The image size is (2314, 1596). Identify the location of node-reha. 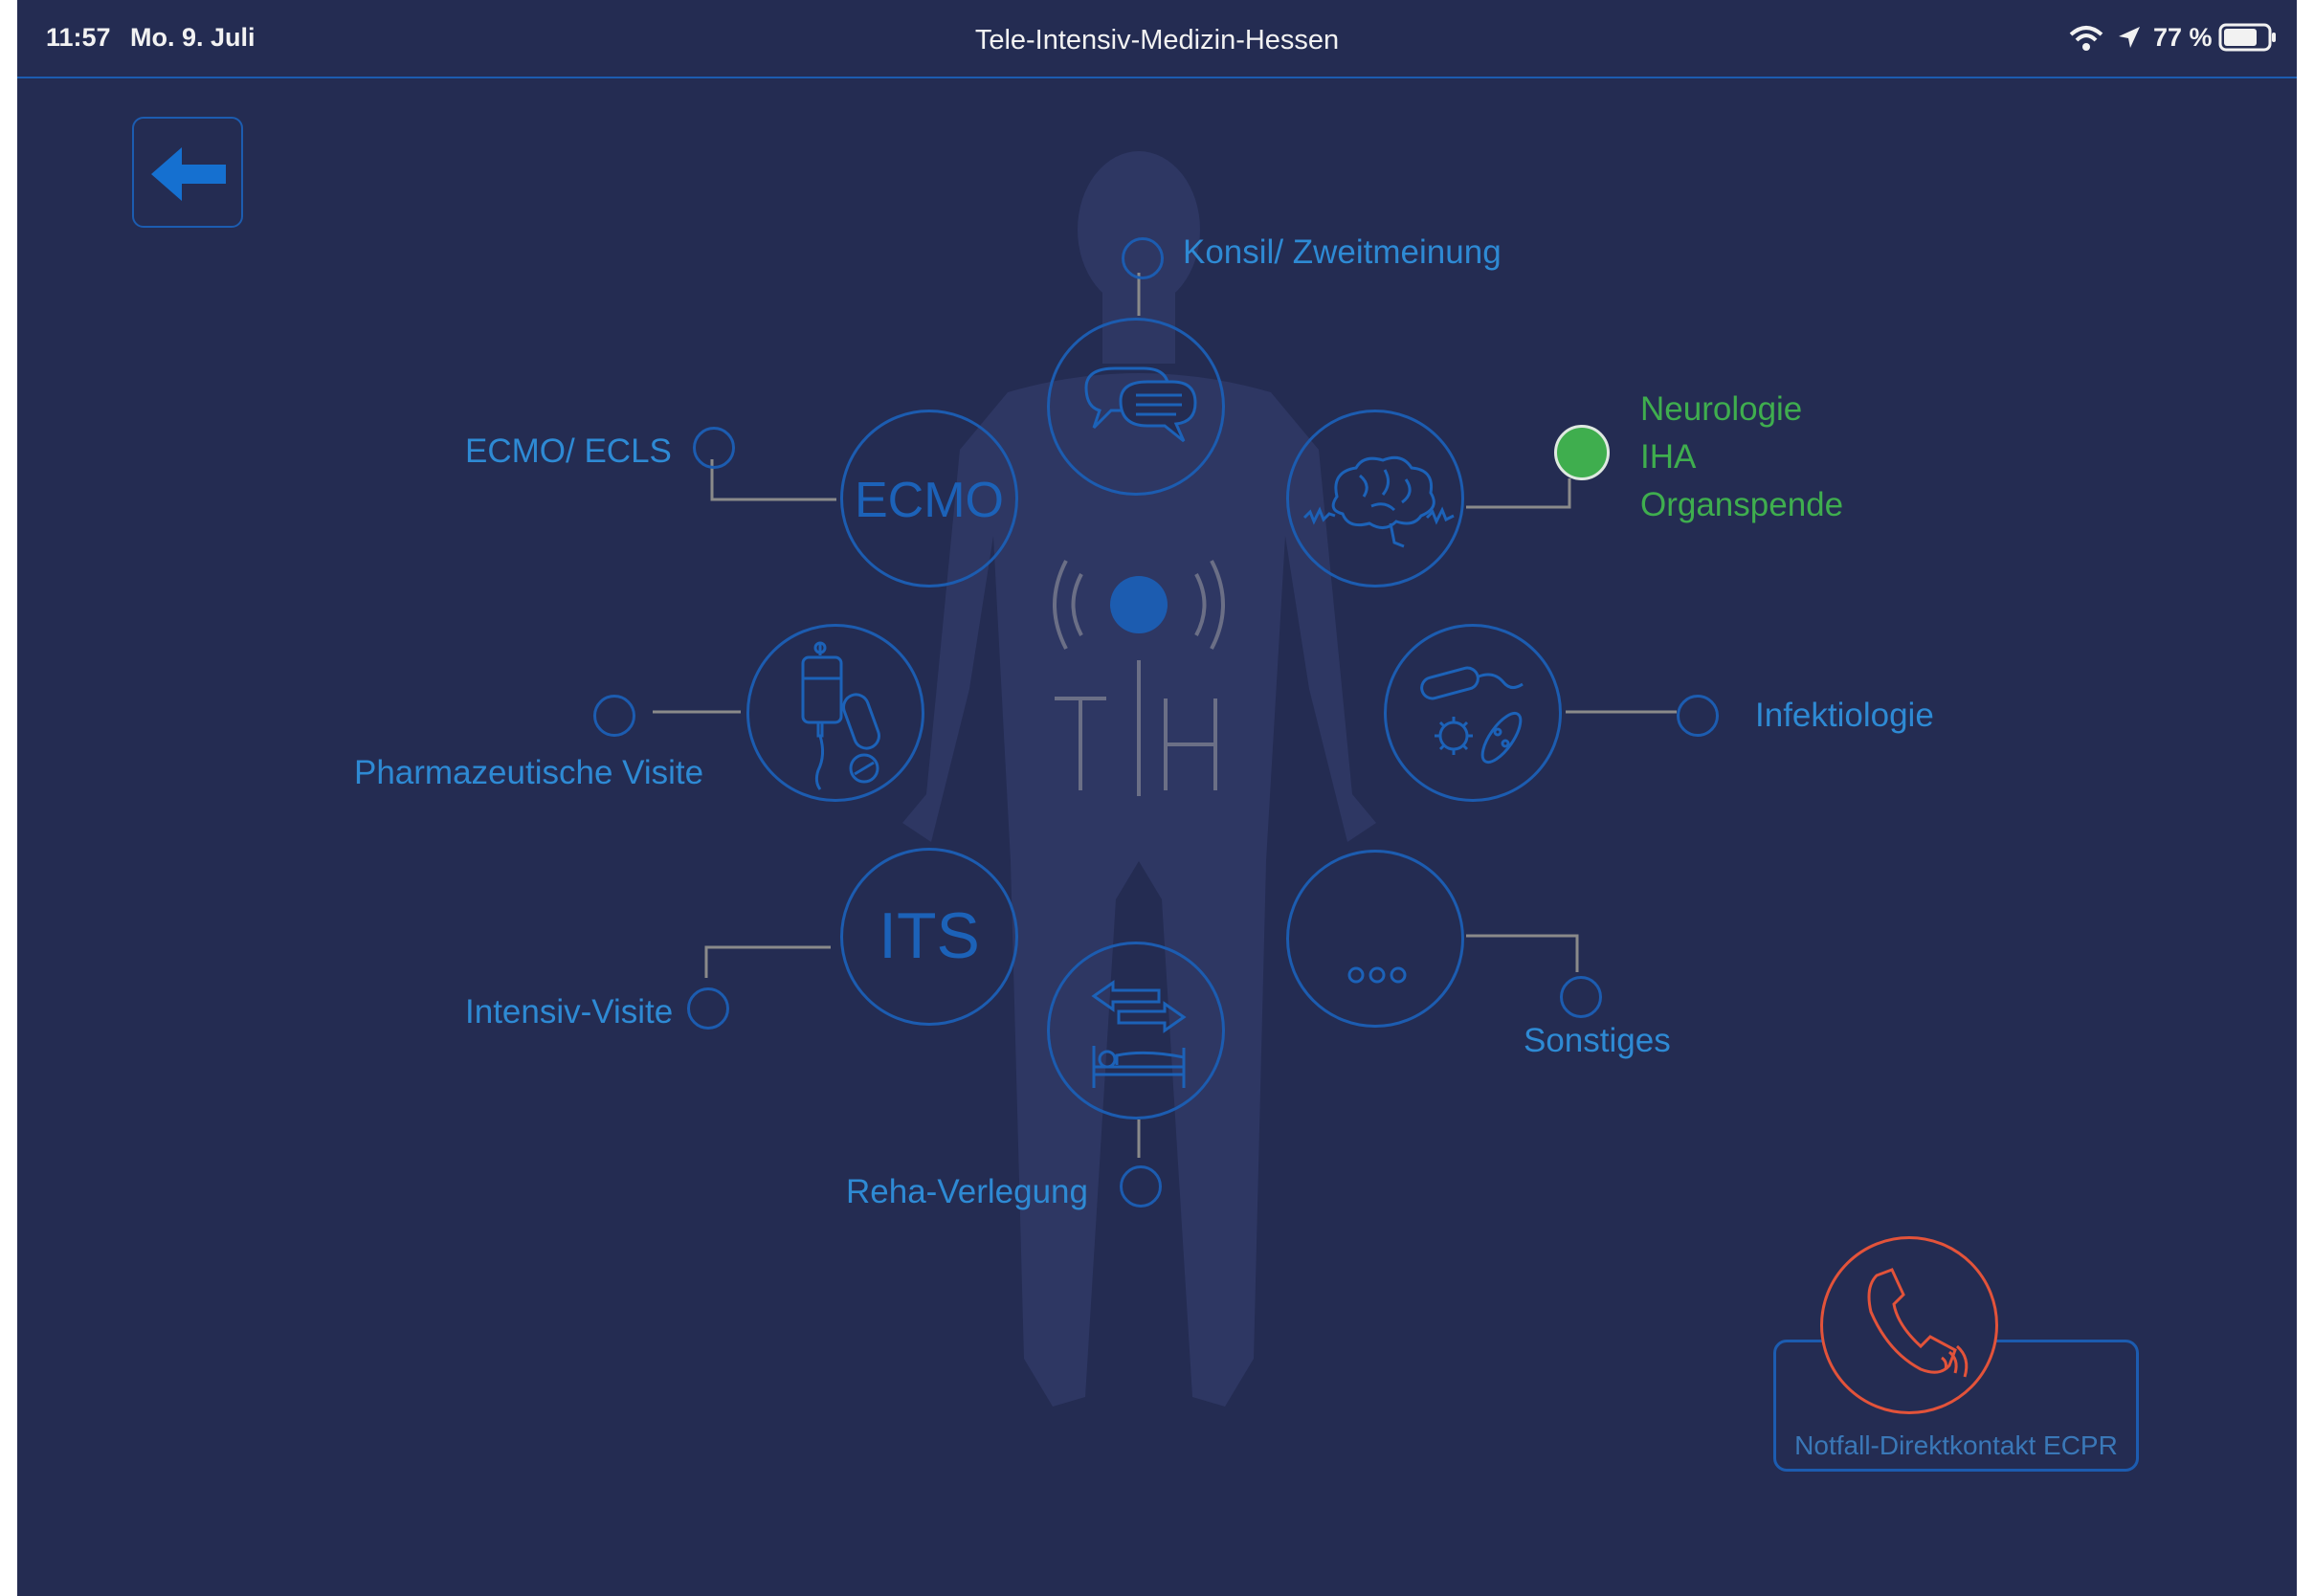
(1141, 1187).